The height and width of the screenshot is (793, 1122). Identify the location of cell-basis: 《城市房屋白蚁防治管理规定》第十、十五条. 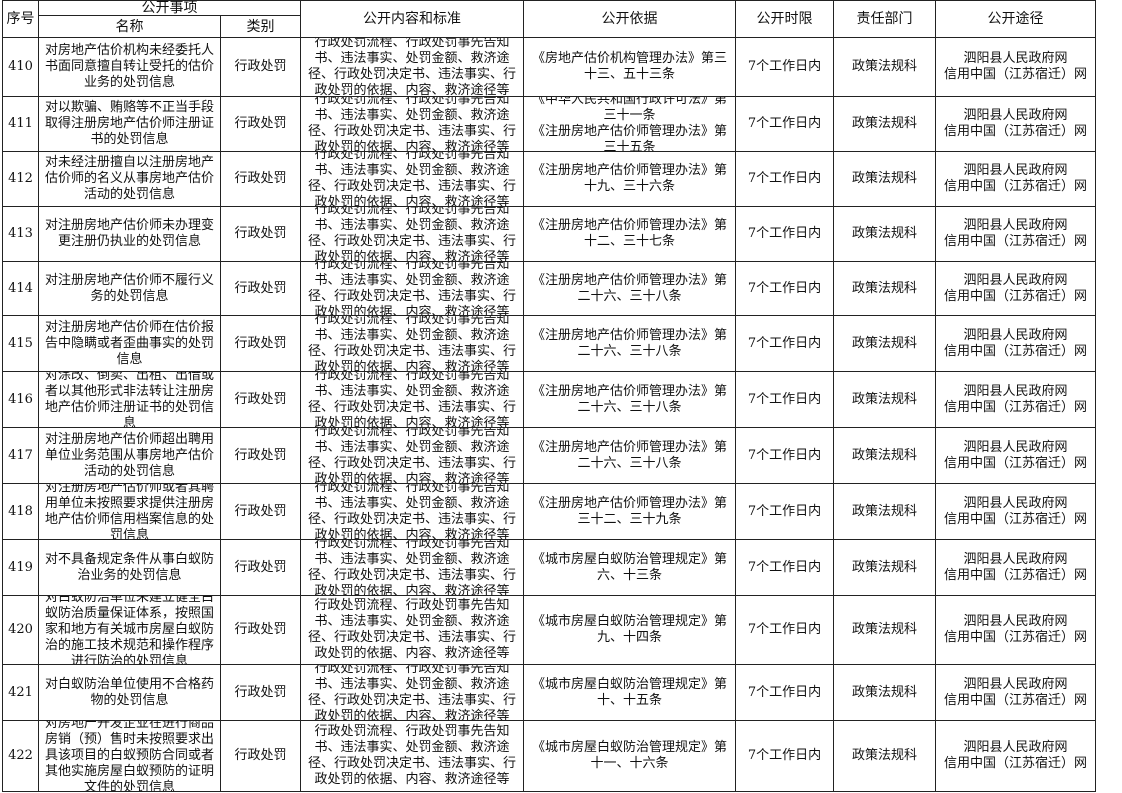
(629, 692).